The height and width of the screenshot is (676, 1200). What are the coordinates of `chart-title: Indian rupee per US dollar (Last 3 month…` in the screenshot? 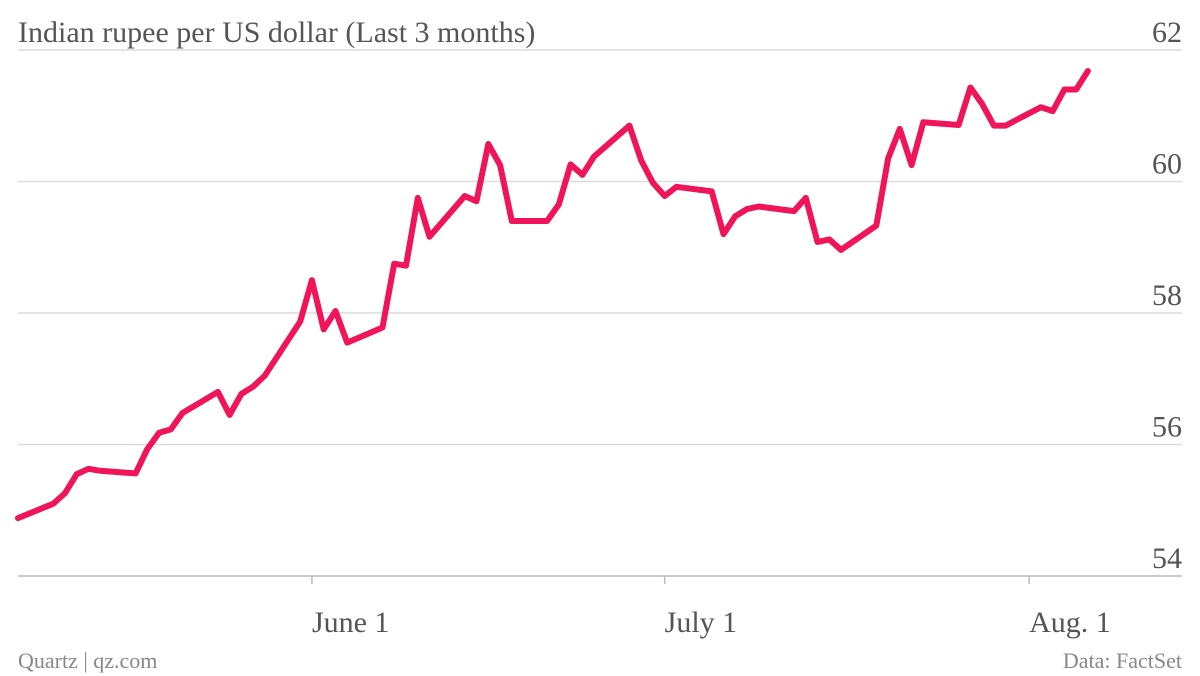 It's located at (276, 32).